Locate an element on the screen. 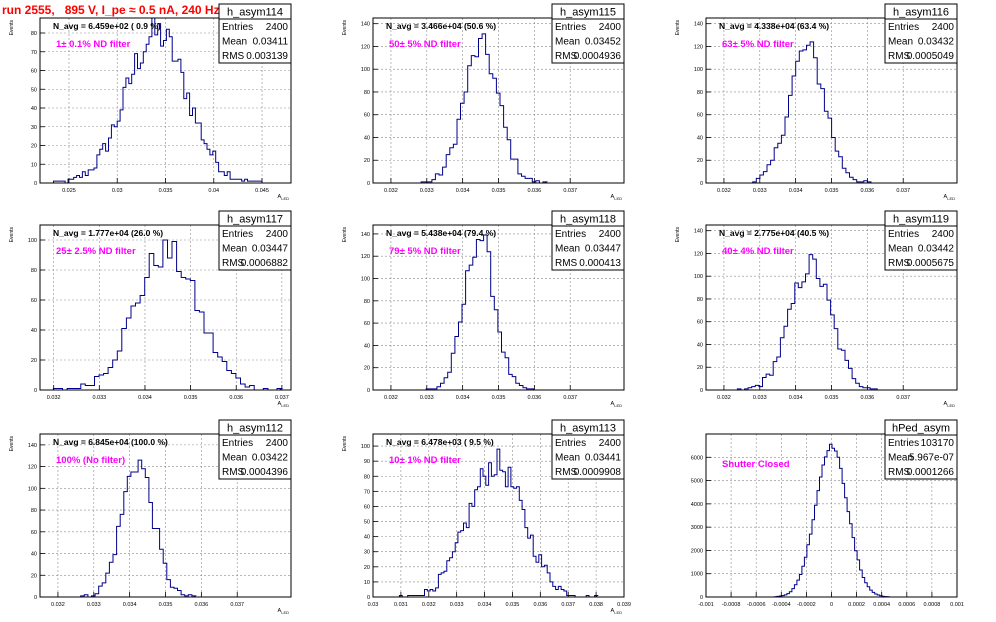 The height and width of the screenshot is (622, 996). x-tick-label: 0.0008 is located at coordinates (931, 605).